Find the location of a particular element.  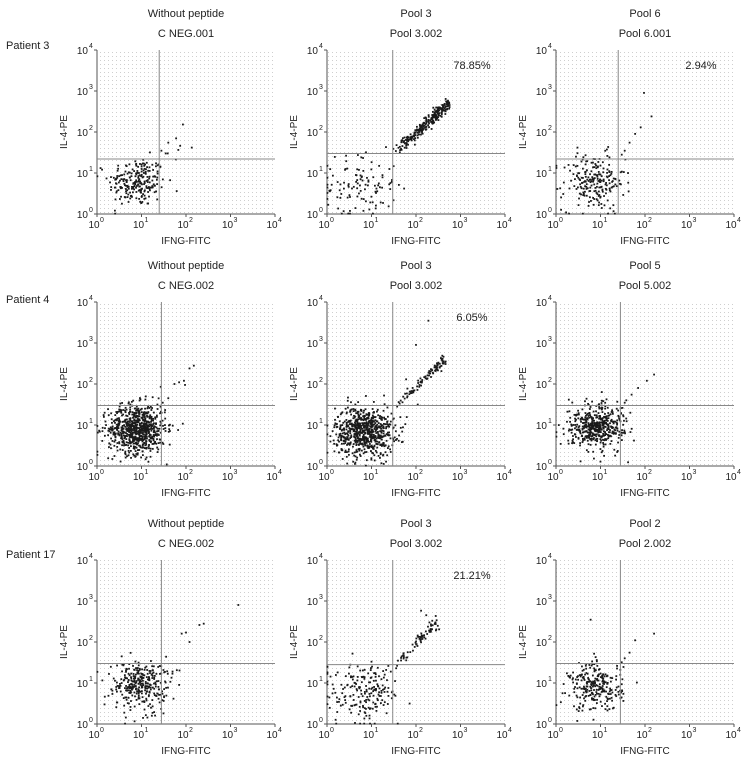

x-tick-exponent: 1 is located at coordinates (606, 472).